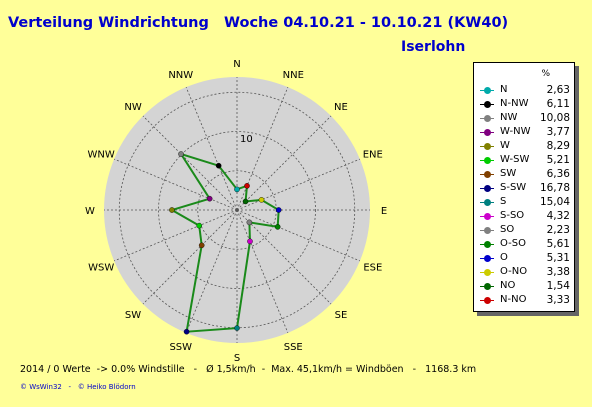 This screenshot has height=407, width=592. I want to click on legend-percent-value: 3,38, so click(558, 272).